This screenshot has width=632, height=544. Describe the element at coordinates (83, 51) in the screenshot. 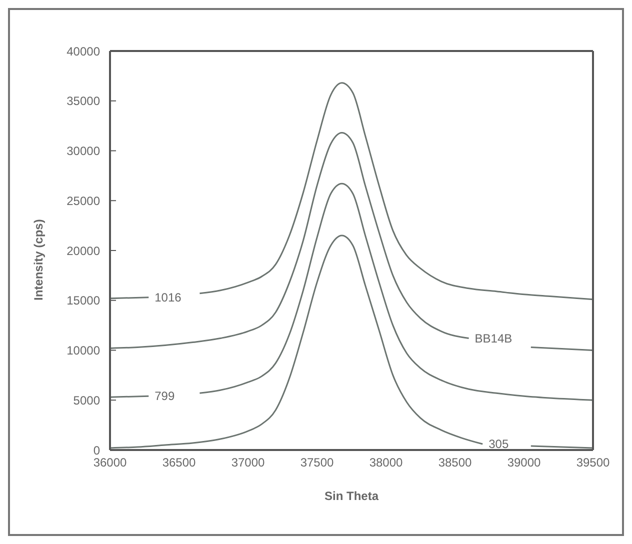

I see `y-tick-label: 40000` at that location.